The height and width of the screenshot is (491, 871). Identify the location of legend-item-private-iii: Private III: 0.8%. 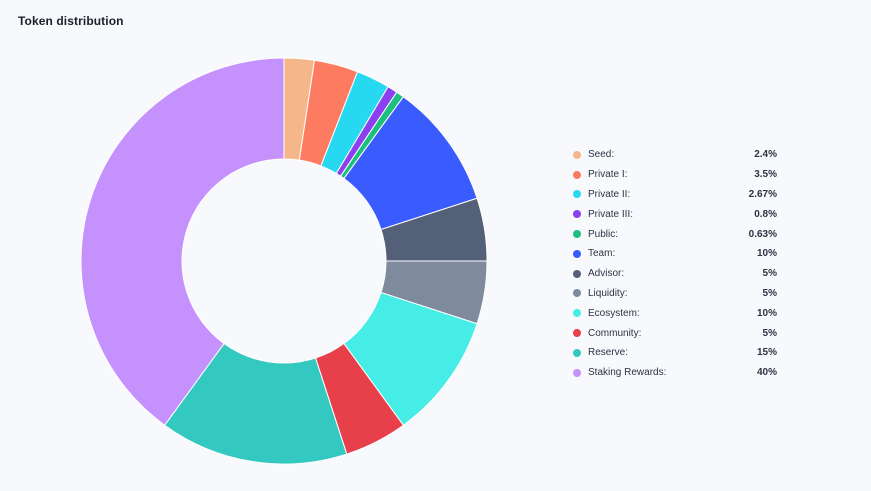
(675, 214).